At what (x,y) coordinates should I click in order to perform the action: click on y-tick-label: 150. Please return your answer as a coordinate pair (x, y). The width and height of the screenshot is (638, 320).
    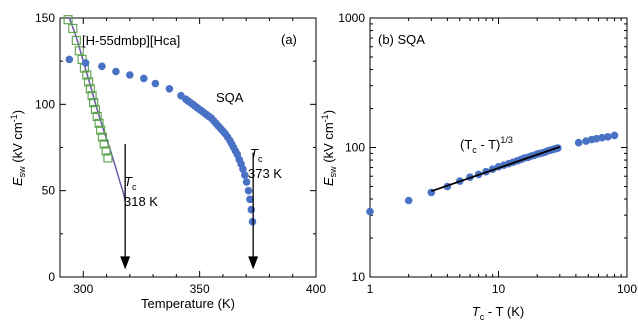
    Looking at the image, I should click on (45, 18).